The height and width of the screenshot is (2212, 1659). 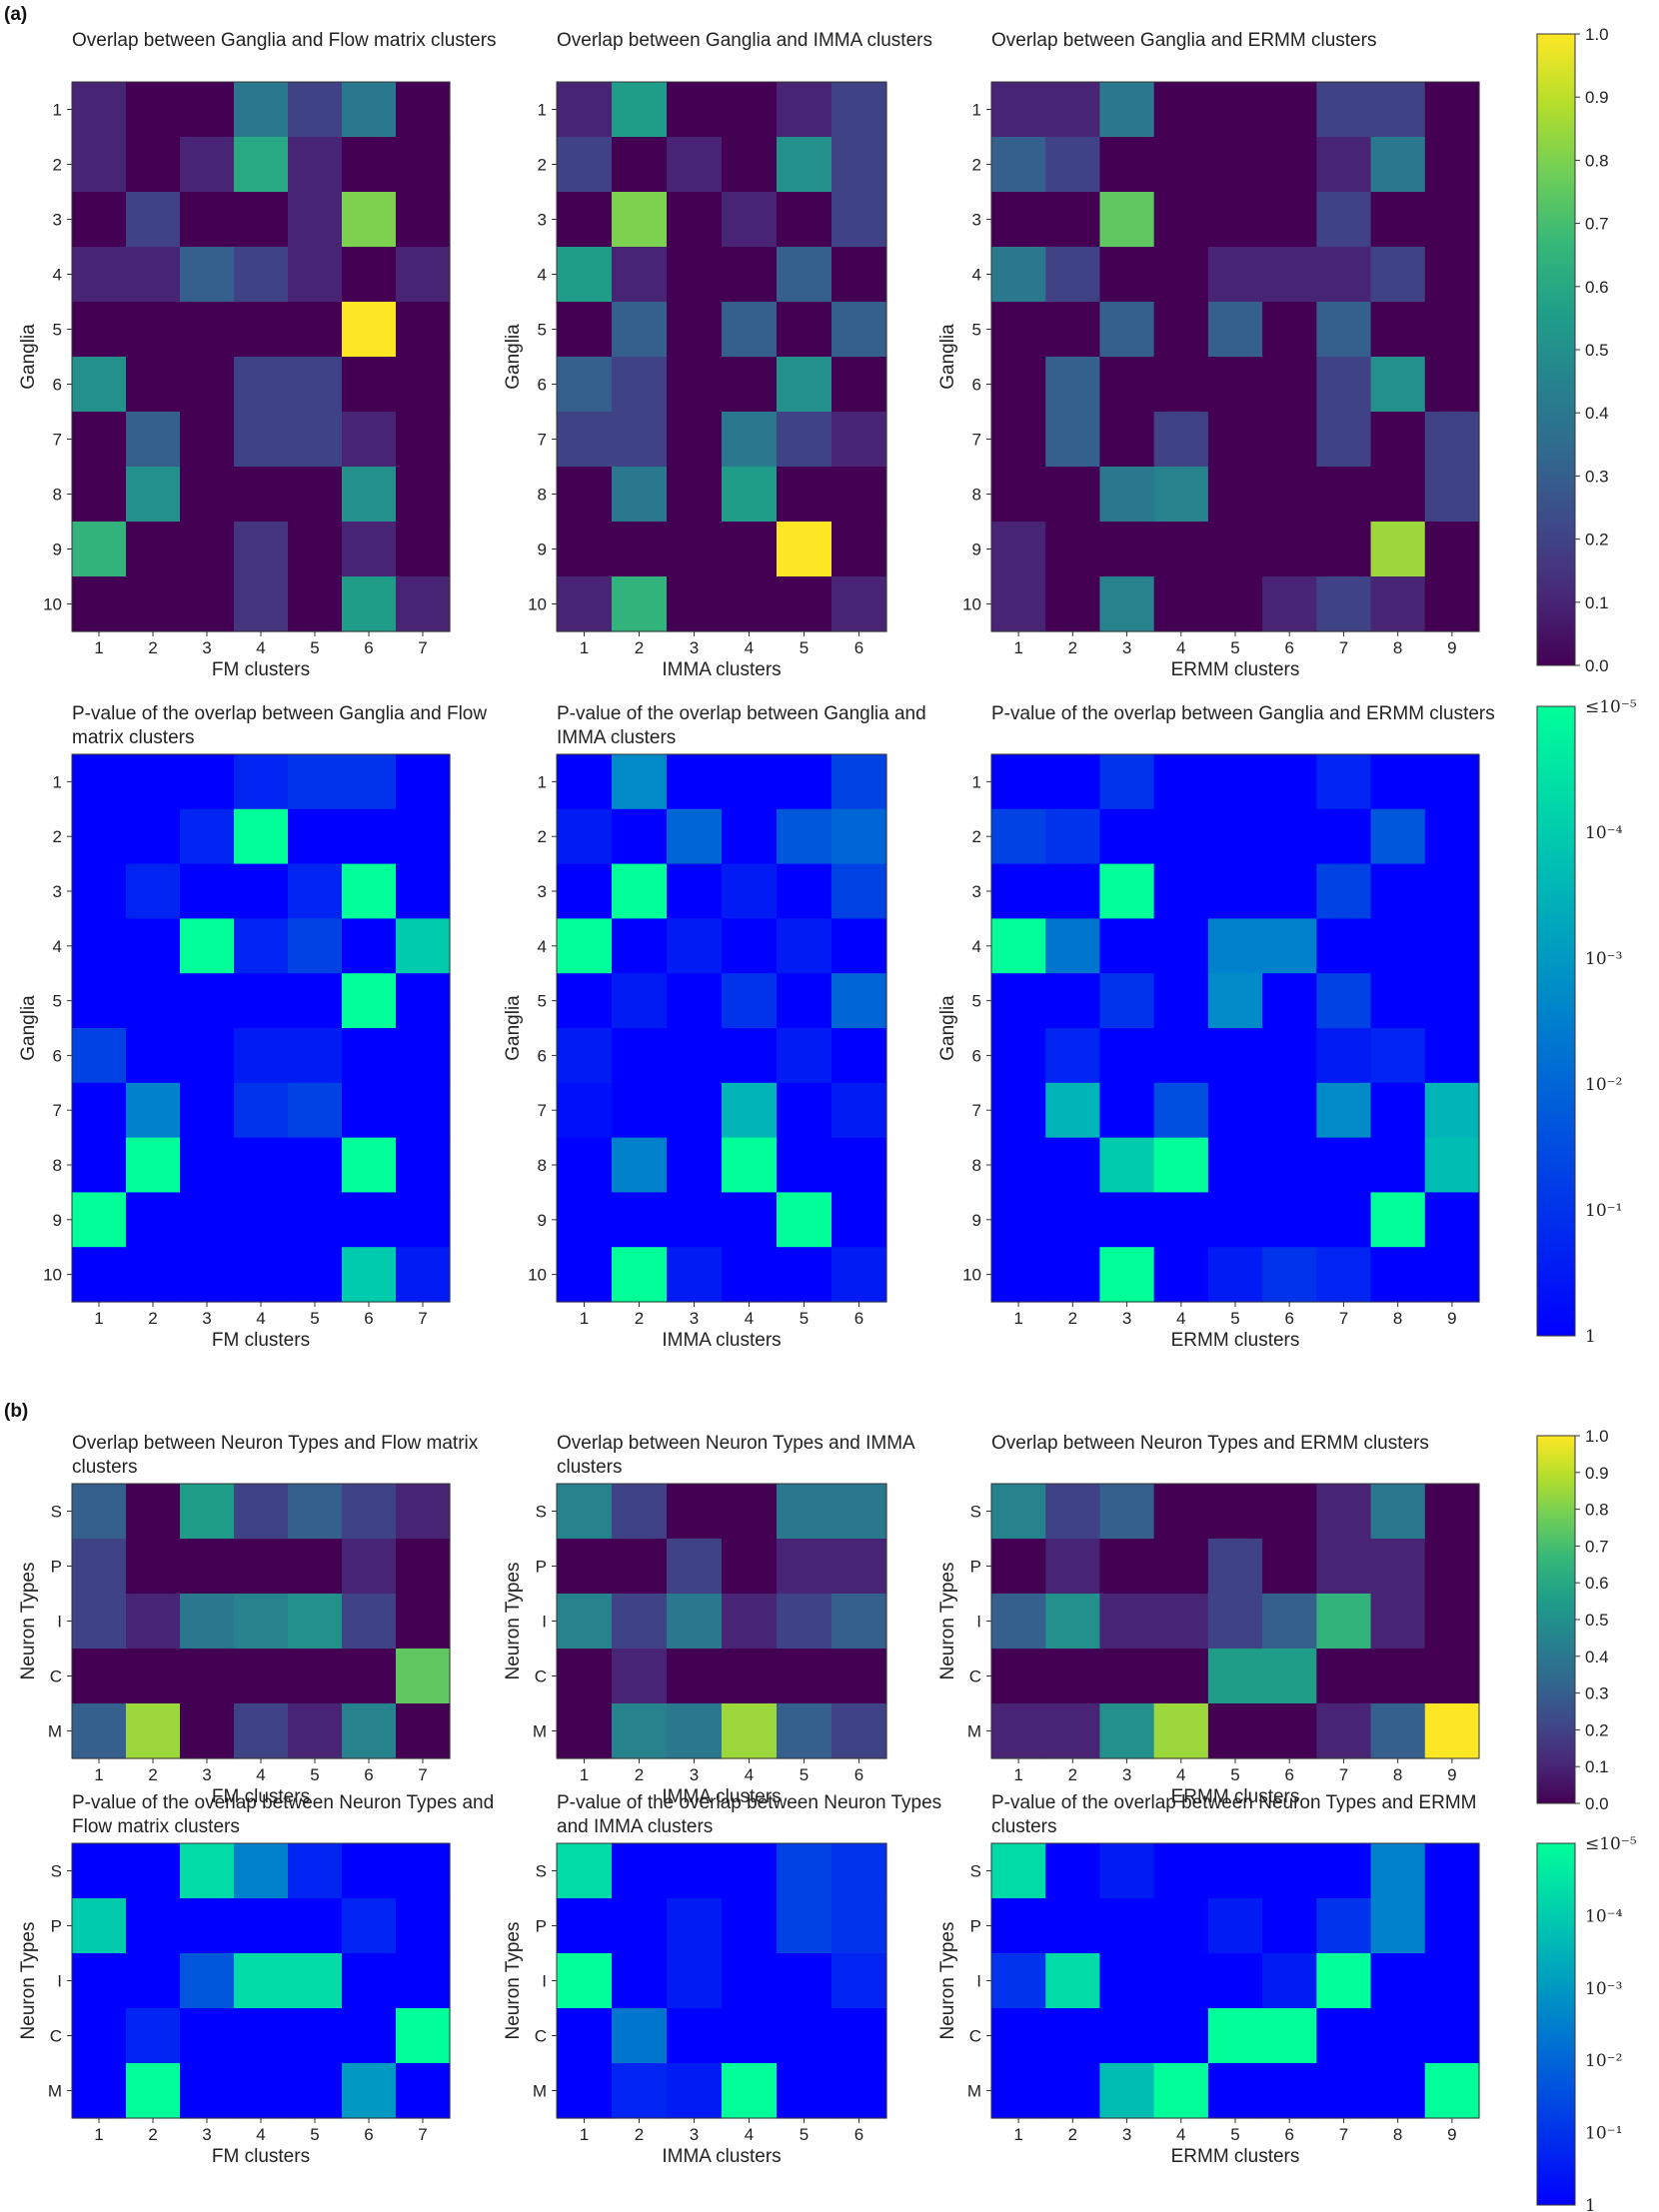 What do you see at coordinates (695, 1275) in the screenshot?
I see `heatmap-cell-r10-c3` at bounding box center [695, 1275].